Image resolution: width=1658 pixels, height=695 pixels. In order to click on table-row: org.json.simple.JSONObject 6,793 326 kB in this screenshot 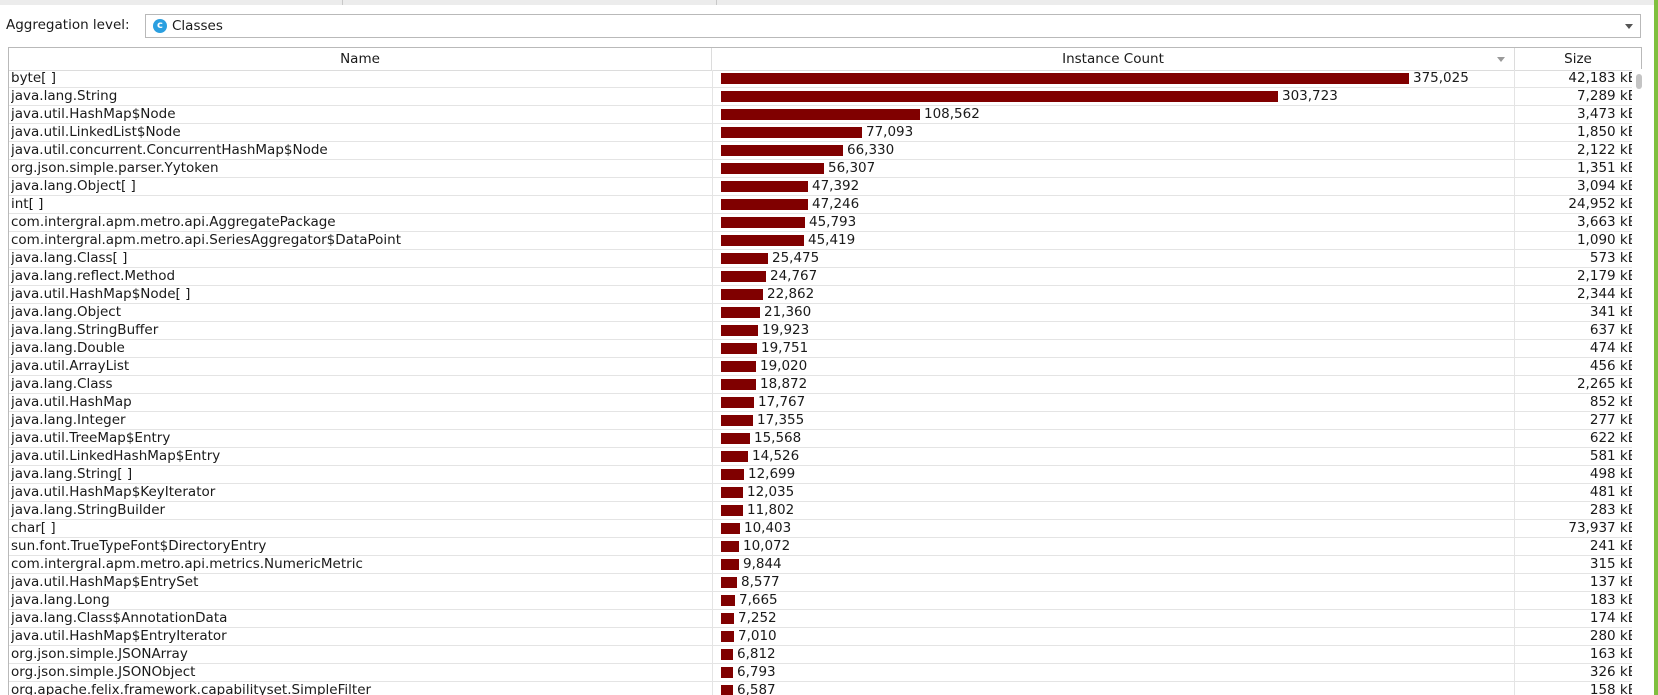, I will do `click(825, 673)`.